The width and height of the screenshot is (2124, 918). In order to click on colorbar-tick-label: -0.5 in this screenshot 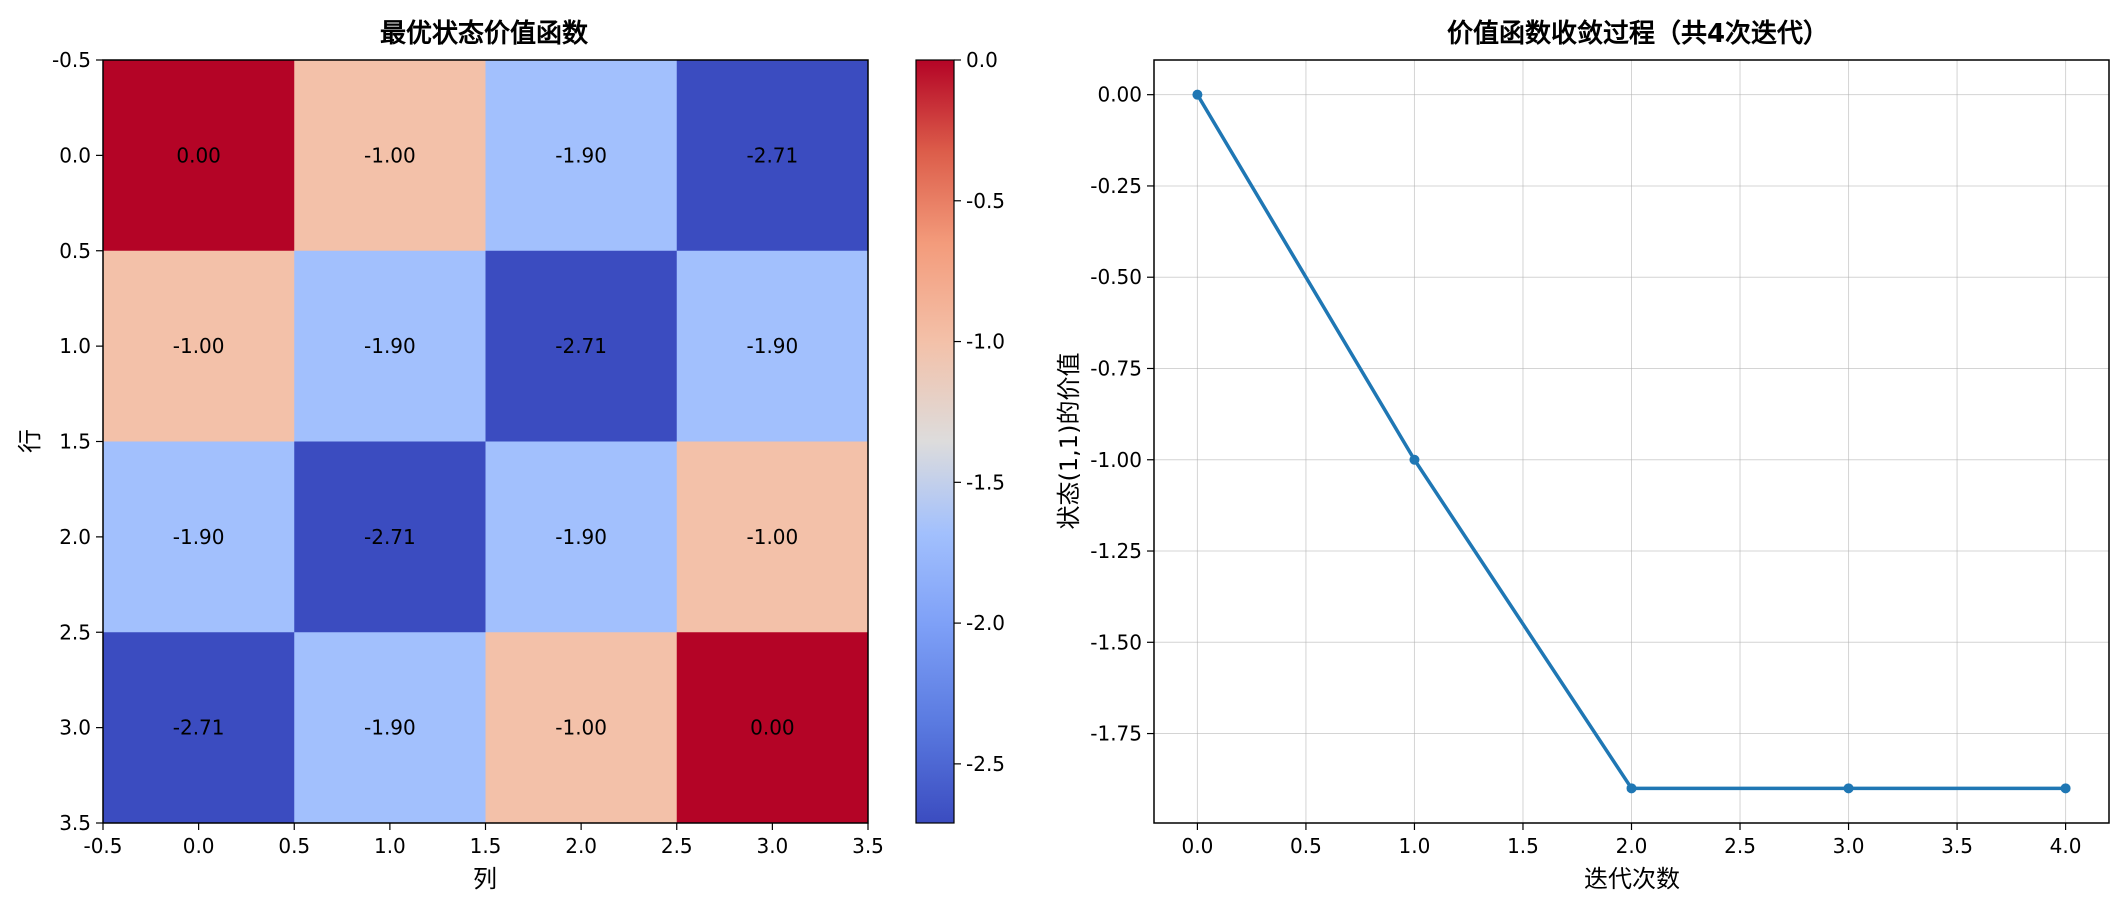, I will do `click(985, 201)`.